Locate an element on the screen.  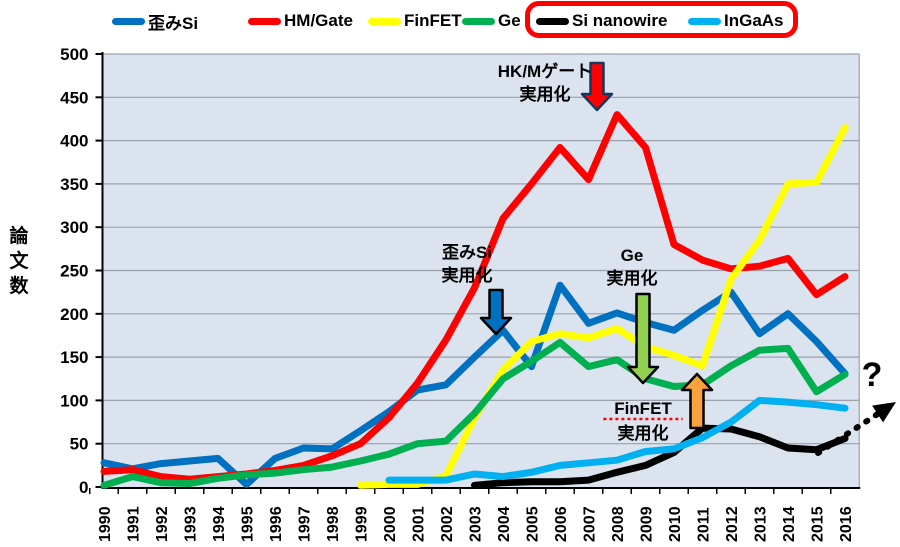
x-tick-label: 1993 is located at coordinates (191, 524).